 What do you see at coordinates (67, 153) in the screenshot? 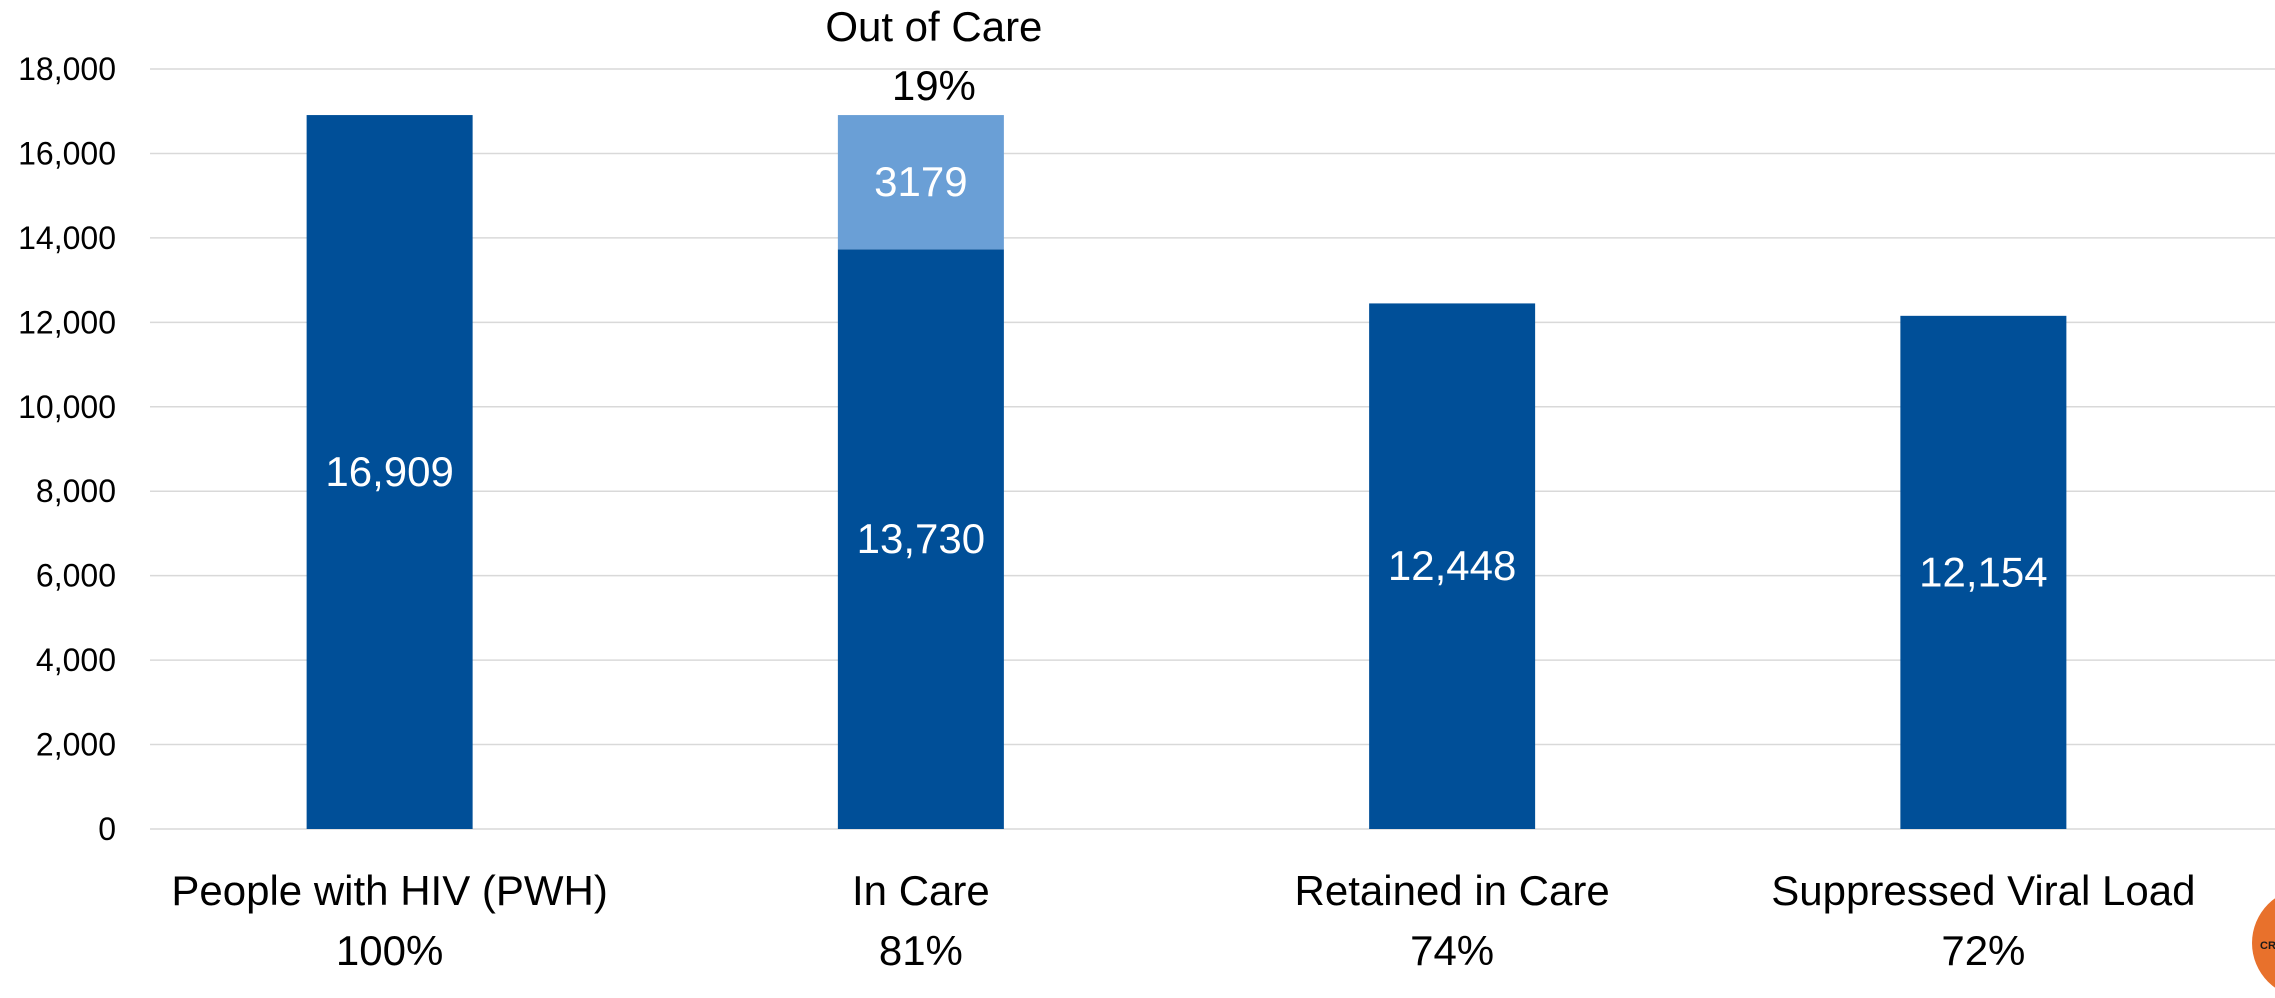
I see `y-tick-label: 16,000` at bounding box center [67, 153].